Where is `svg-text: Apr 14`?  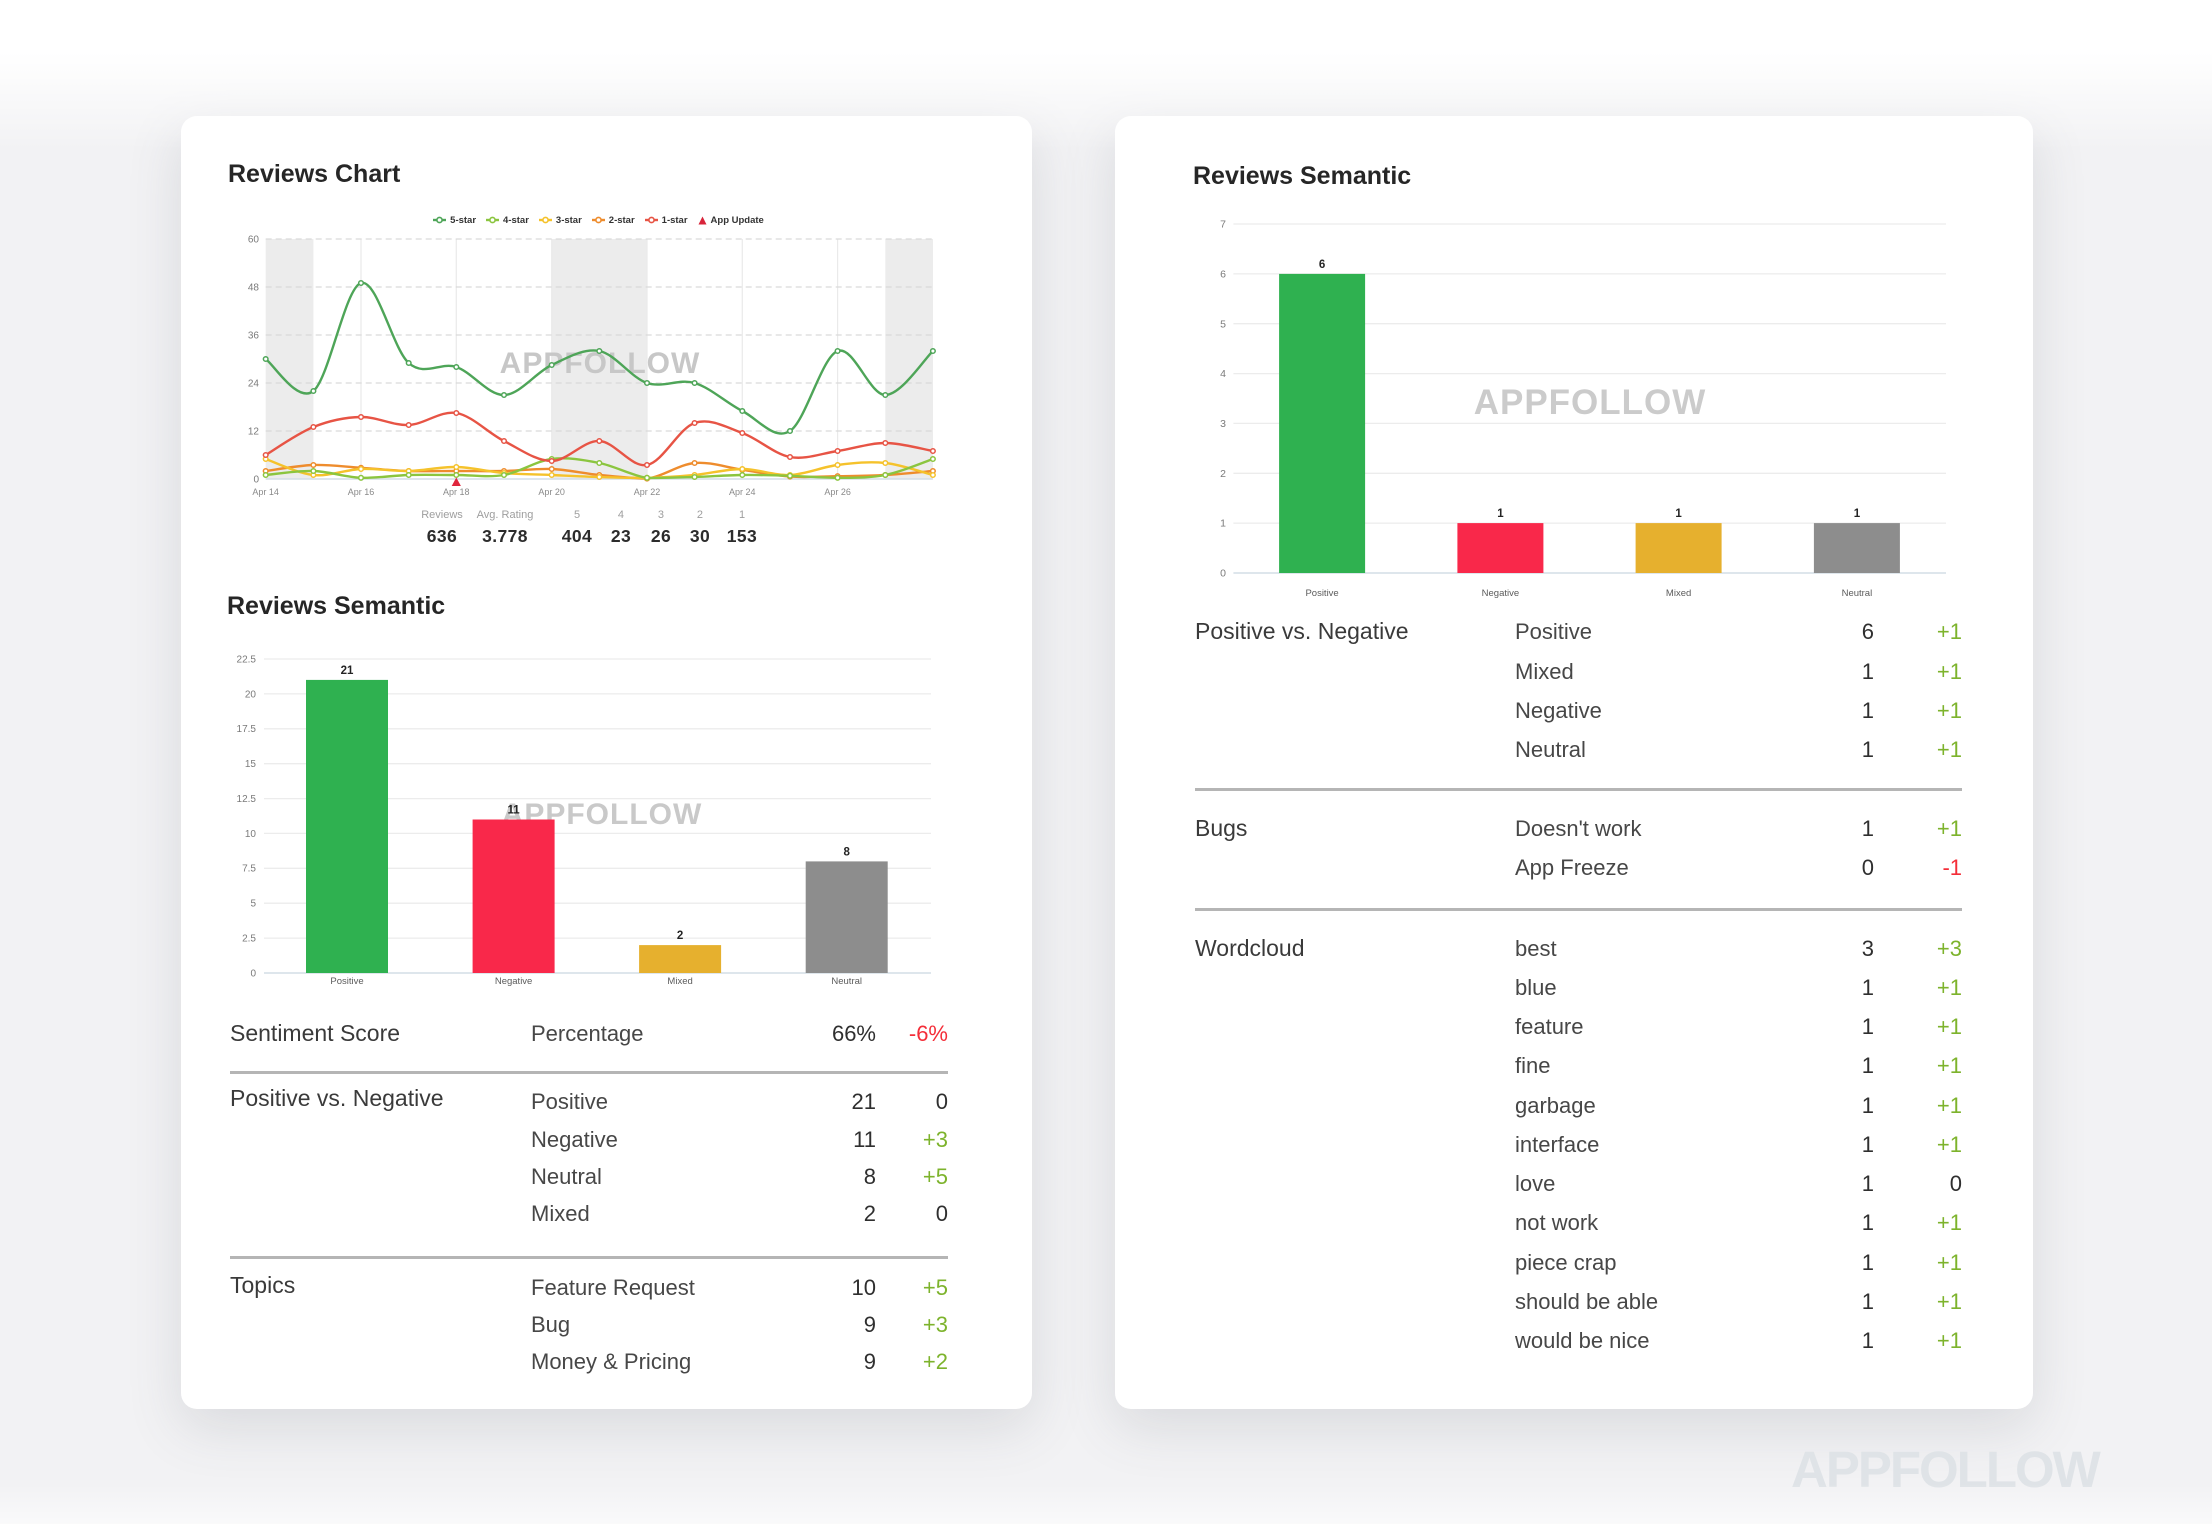 svg-text: Apr 14 is located at coordinates (265, 492).